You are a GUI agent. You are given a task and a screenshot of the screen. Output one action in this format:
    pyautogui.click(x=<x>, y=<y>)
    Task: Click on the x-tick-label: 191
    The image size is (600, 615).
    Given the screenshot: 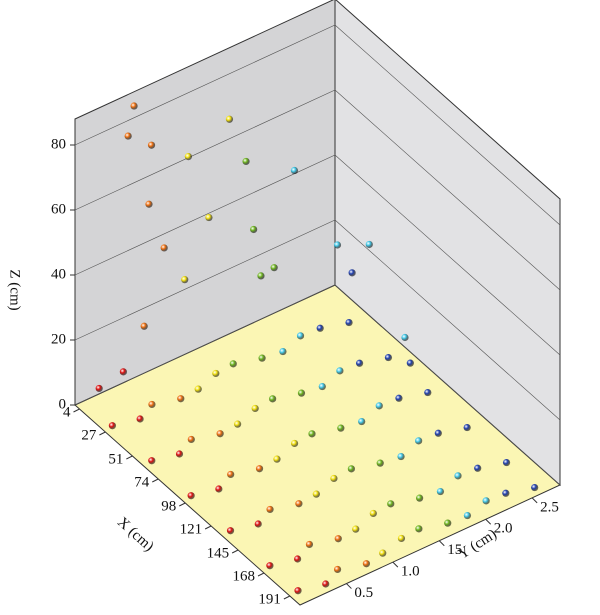 What is the action you would take?
    pyautogui.click(x=269, y=599)
    